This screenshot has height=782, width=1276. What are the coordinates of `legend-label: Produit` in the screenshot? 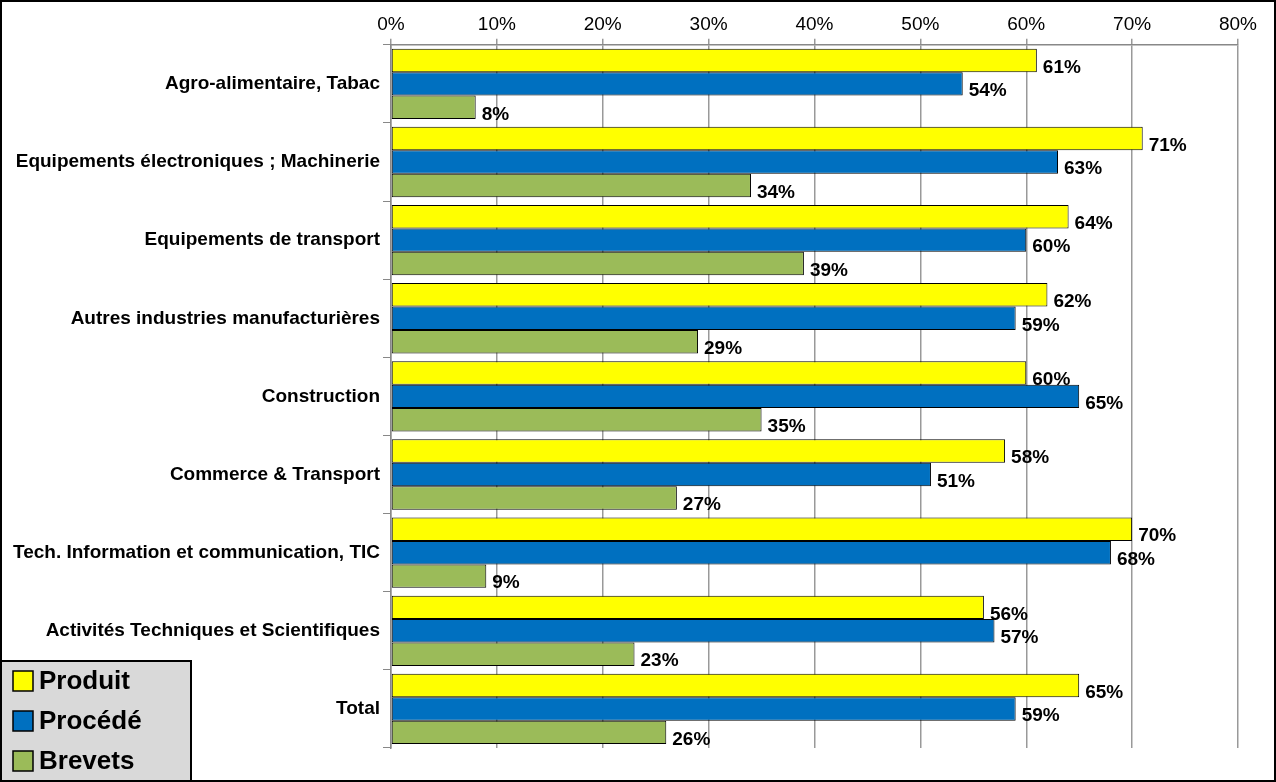 It's located at (85, 680).